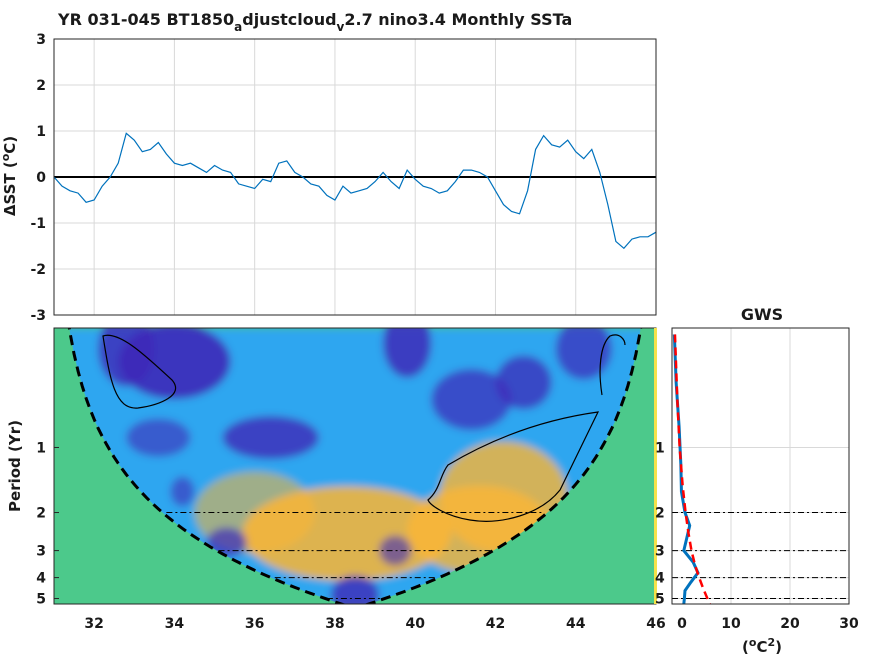  Describe the element at coordinates (415, 624) in the screenshot. I see `wavelet-xtick-label: 40` at that location.